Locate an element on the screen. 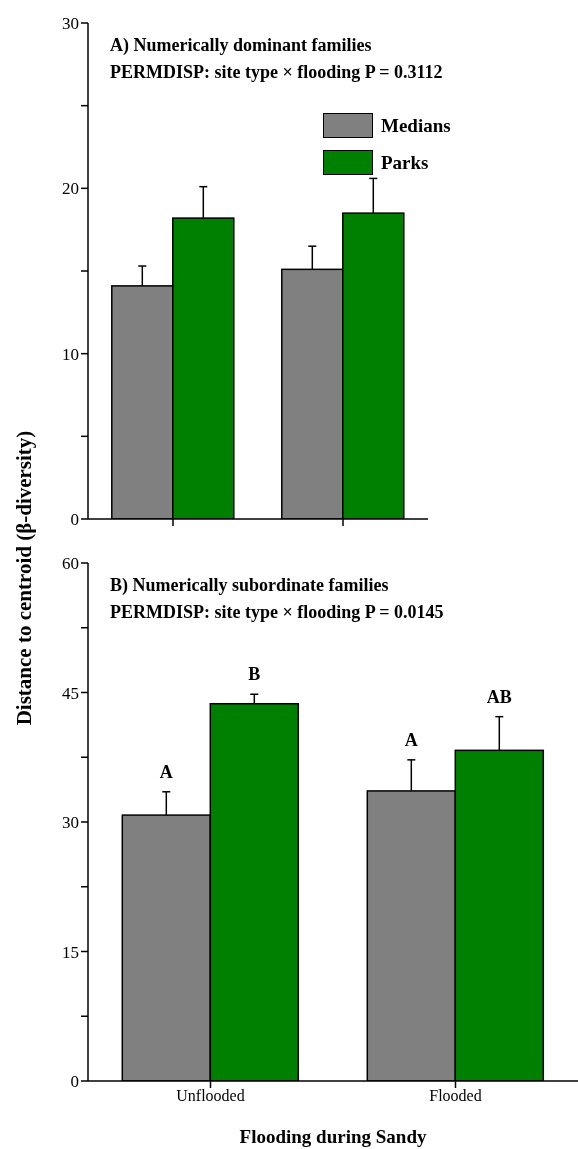 The height and width of the screenshot is (1149, 578). x-tick-label: Unflooded is located at coordinates (210, 1096).